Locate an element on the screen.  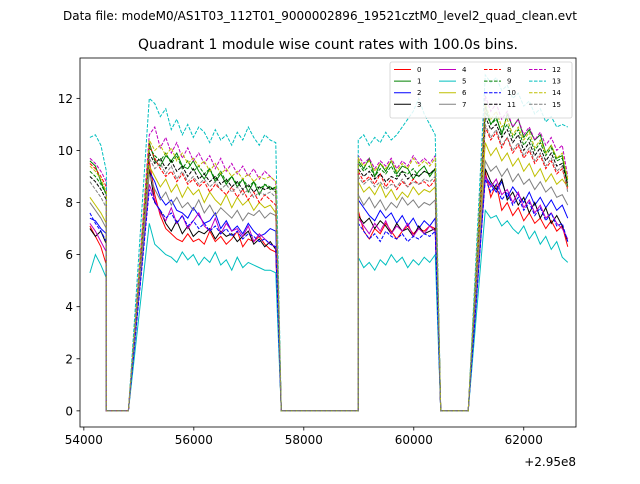
legend-label-6: 6 is located at coordinates (464, 93).